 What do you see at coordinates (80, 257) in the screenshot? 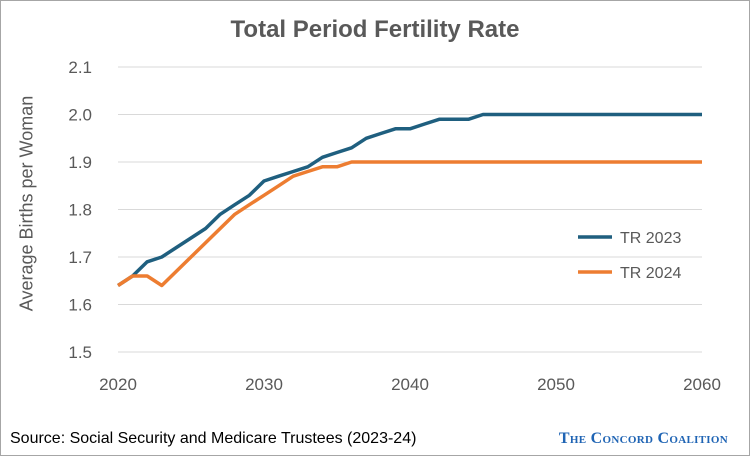
I see `y-tick-label: 1.7` at bounding box center [80, 257].